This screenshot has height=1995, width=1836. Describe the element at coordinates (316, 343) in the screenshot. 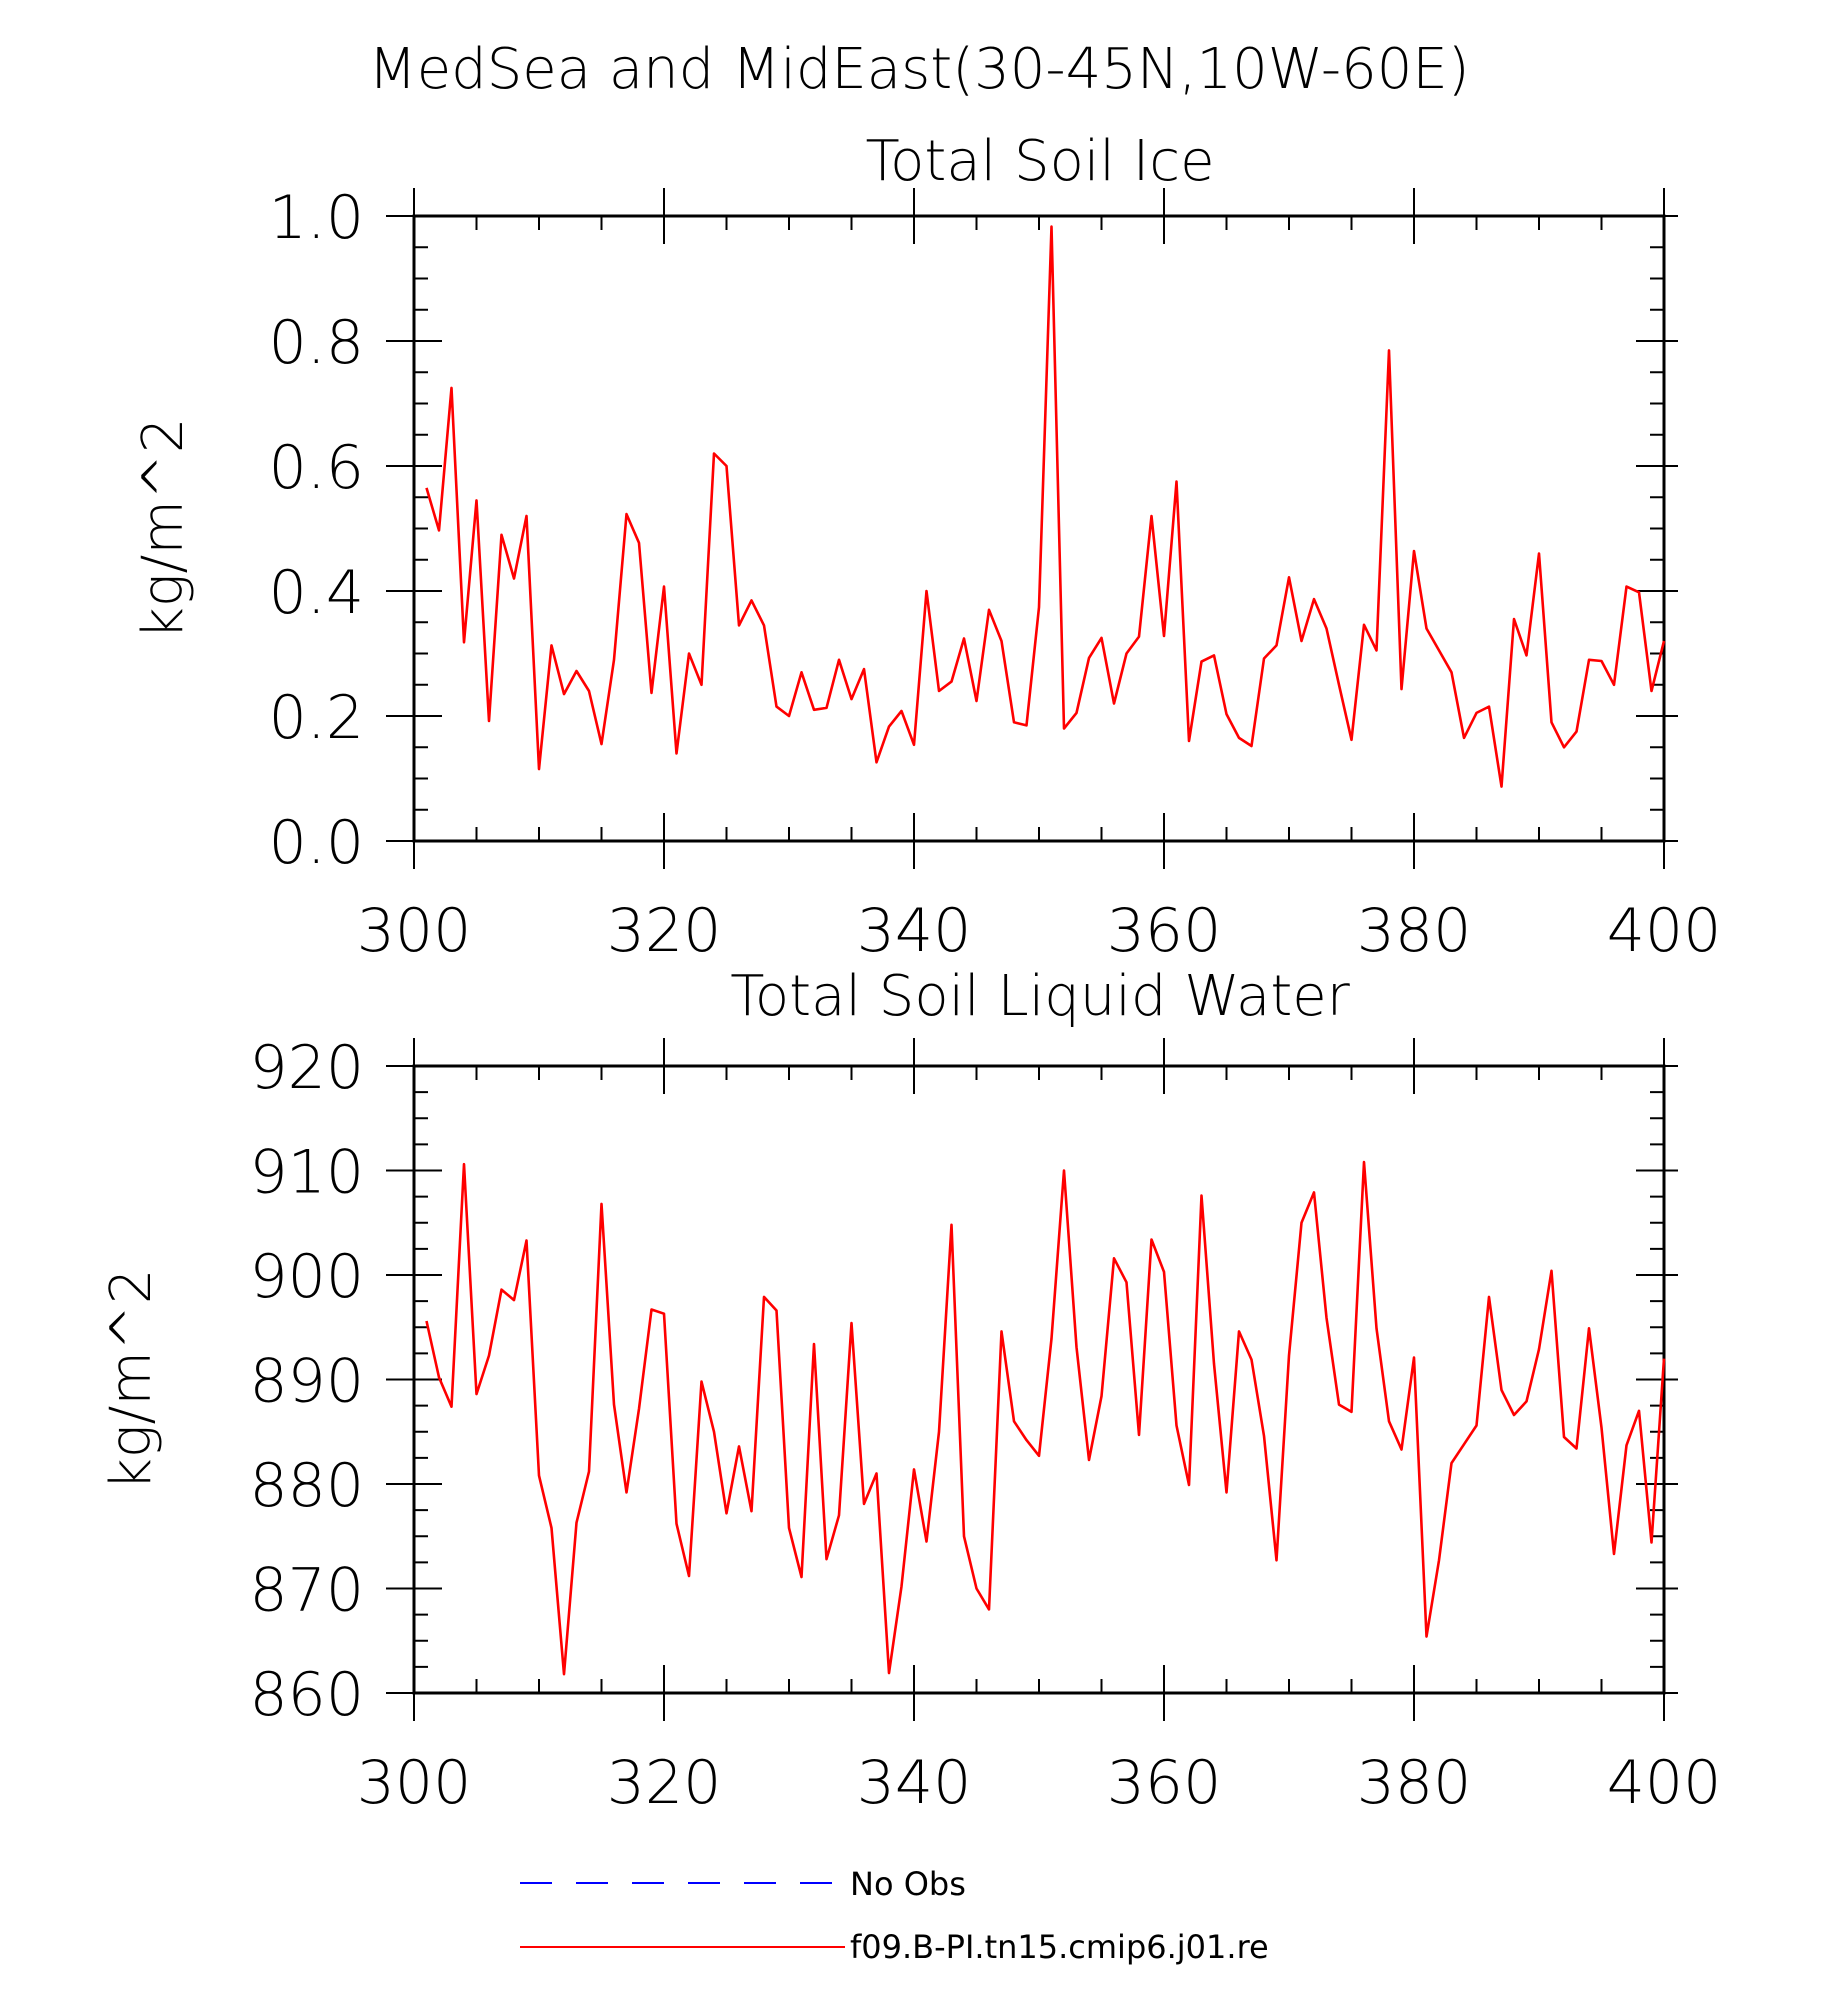

I see `y-tick-label: 0.8` at that location.